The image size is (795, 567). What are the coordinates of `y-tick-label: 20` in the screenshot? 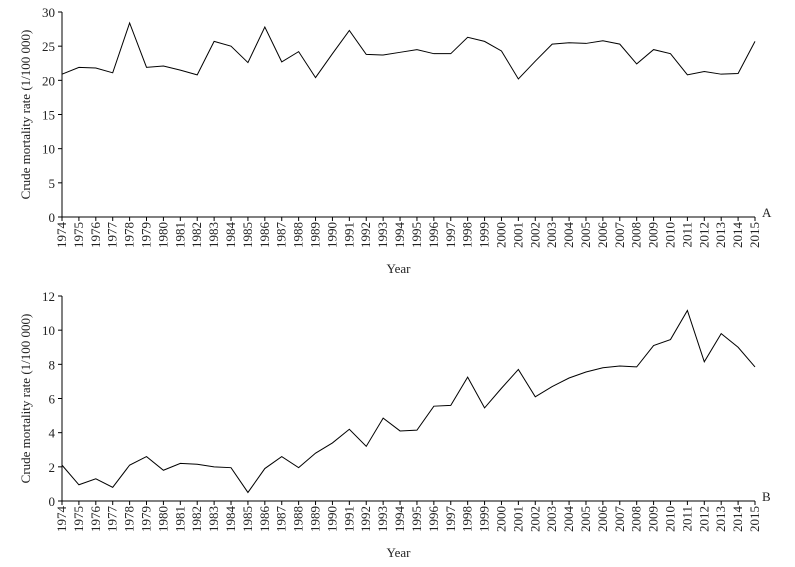 It's located at (48, 80).